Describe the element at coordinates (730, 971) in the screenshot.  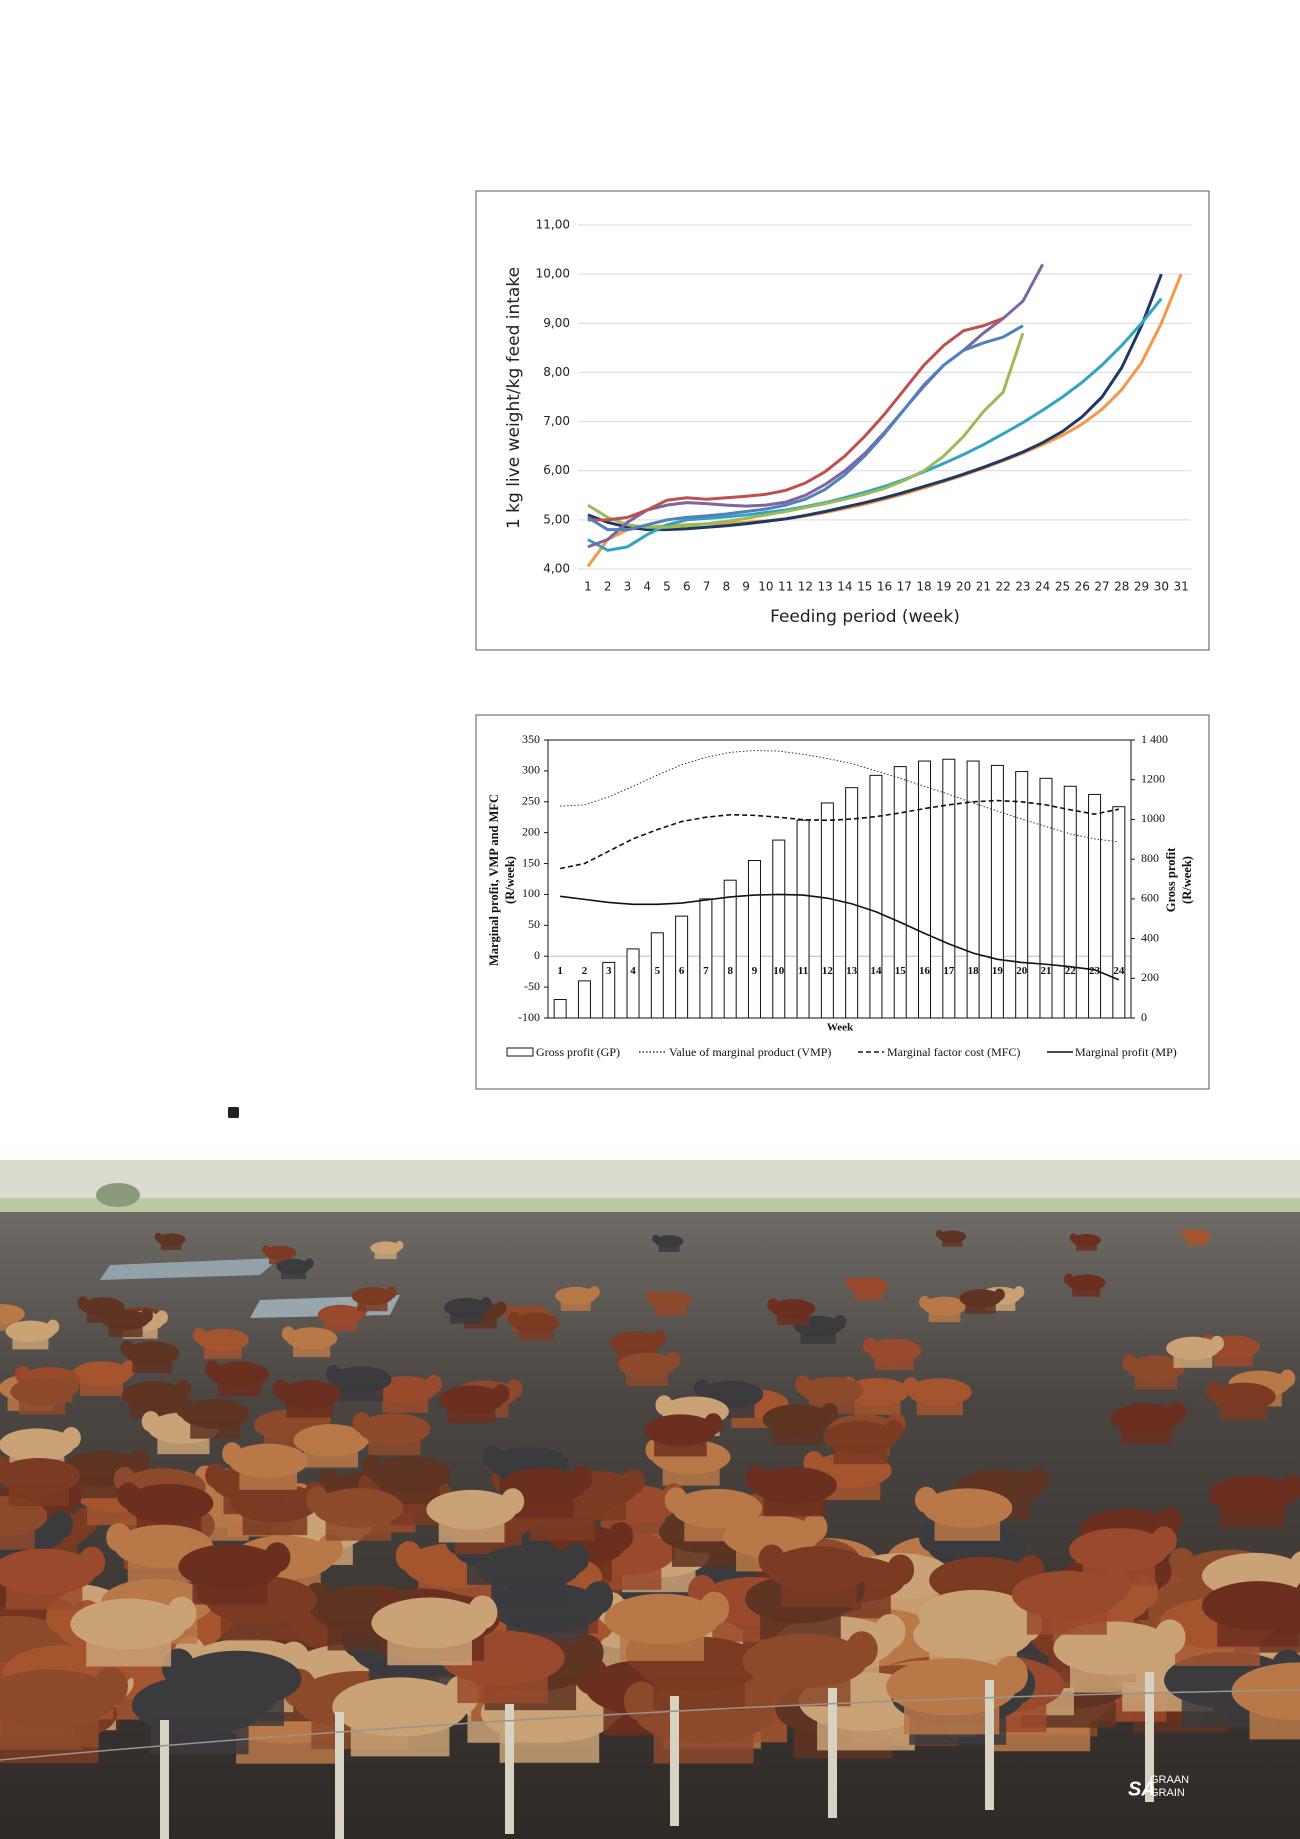
I see `x-tick-label: 8` at that location.